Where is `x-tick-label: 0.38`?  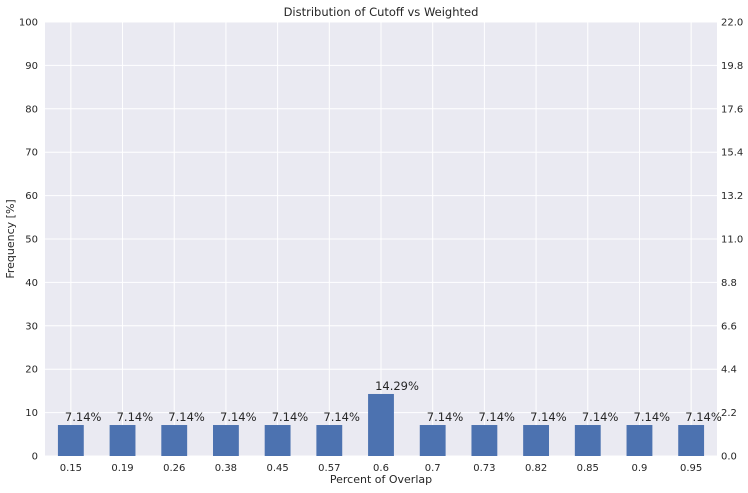 x-tick-label: 0.38 is located at coordinates (226, 468).